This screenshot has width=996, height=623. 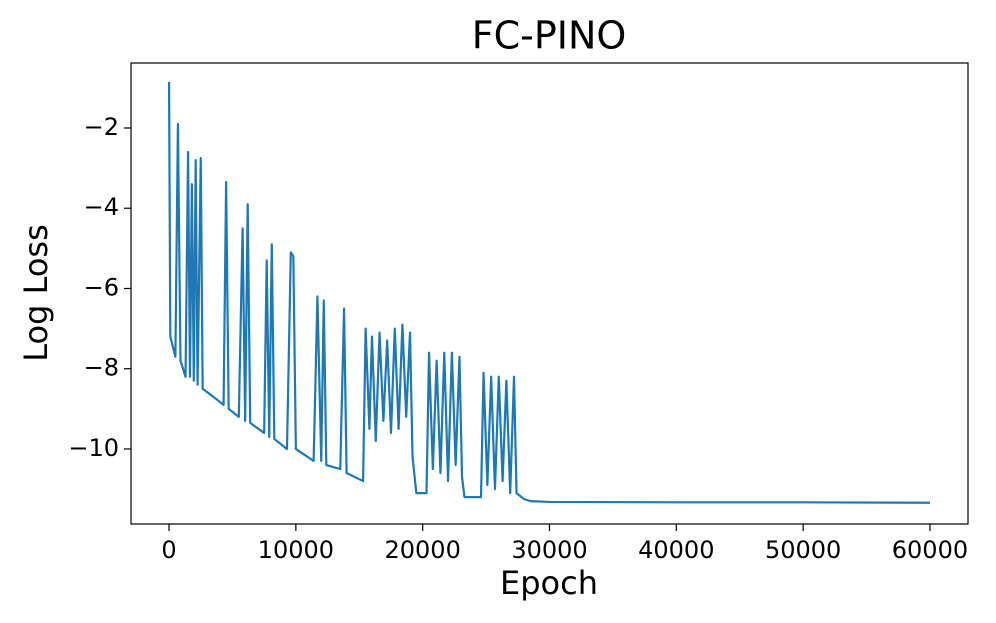 What do you see at coordinates (101, 287) in the screenshot?
I see `y-tick-label: −6` at bounding box center [101, 287].